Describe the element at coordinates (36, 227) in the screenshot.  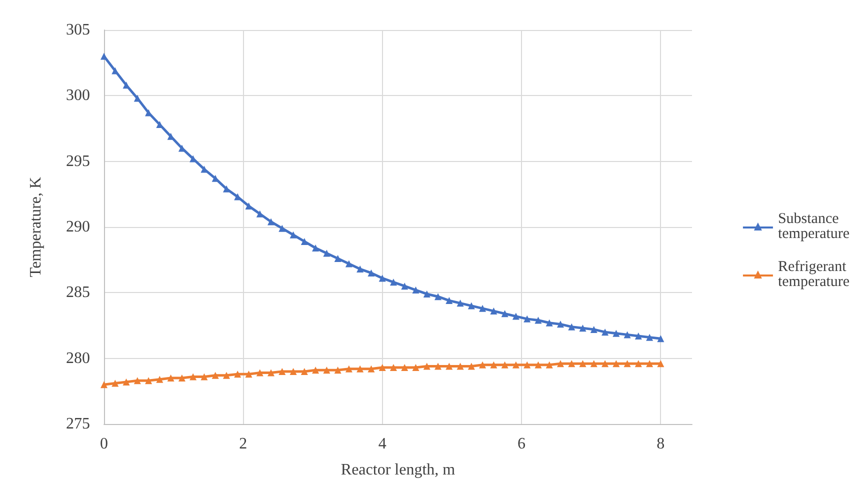
I see `y-axis-title: Temperature, K` at that location.